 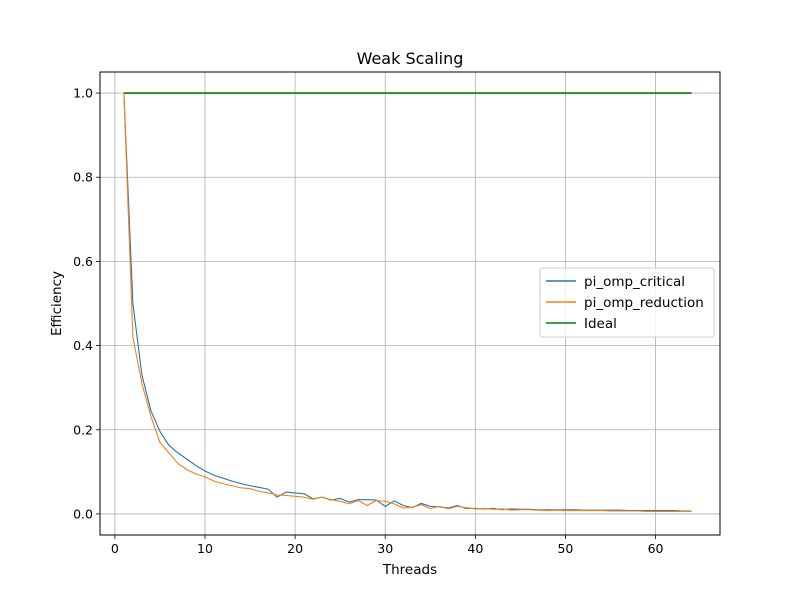 I want to click on y-axis-label: Efficiency, so click(x=57, y=303).